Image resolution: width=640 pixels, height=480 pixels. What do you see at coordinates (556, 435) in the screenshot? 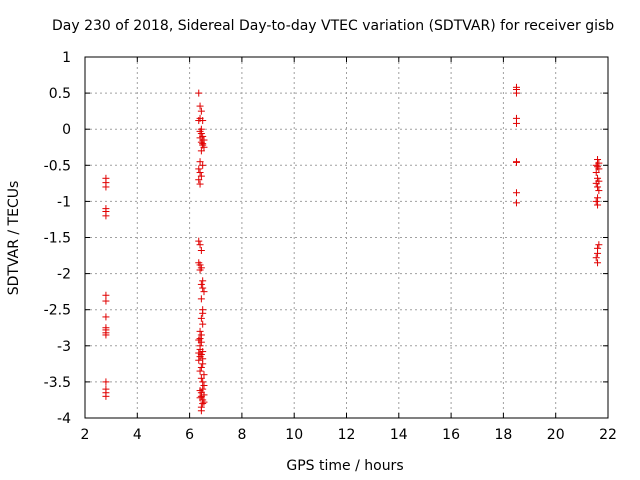
I see `x-tick-label: 20` at bounding box center [556, 435].